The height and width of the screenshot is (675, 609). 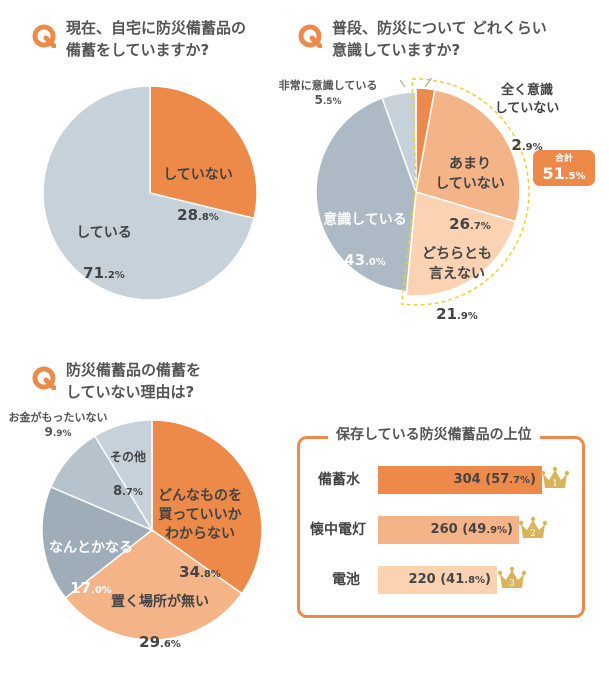 What do you see at coordinates (564, 168) in the screenshot?
I see `q2-total-badge: 合計 51.5%` at bounding box center [564, 168].